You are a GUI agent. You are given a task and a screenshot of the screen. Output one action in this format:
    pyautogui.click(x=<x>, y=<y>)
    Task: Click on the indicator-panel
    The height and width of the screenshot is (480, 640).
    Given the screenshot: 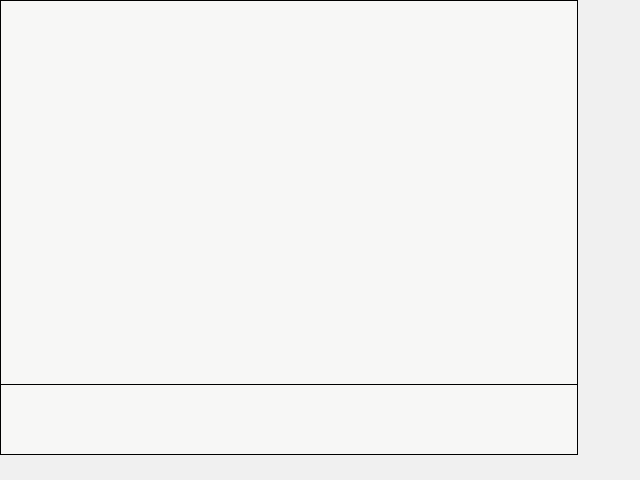 What is the action you would take?
    pyautogui.click(x=289, y=419)
    